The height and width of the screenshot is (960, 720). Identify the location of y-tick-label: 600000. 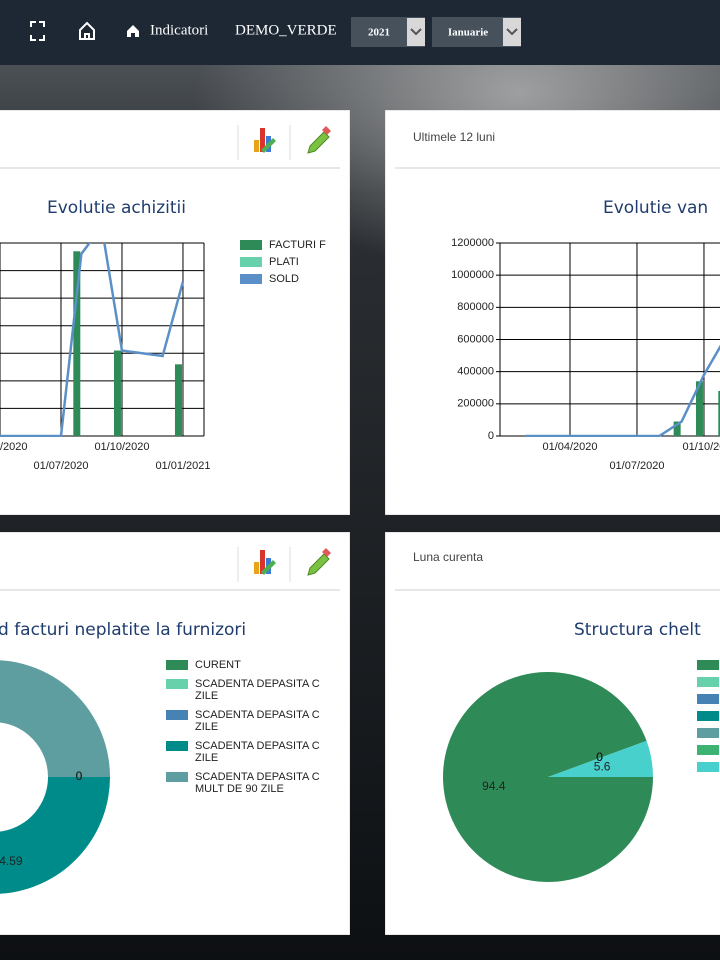
(475, 339).